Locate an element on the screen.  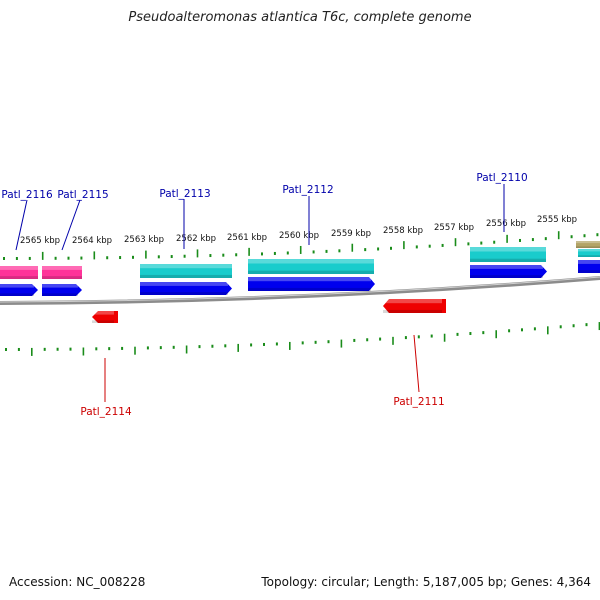
genome-backbone is located at coordinates (300, 290).